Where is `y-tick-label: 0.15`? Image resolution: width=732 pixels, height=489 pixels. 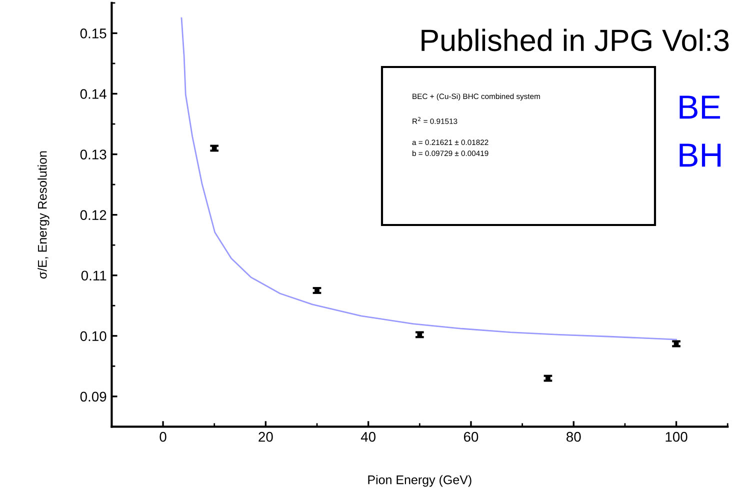 y-tick-label: 0.15 is located at coordinates (93, 33).